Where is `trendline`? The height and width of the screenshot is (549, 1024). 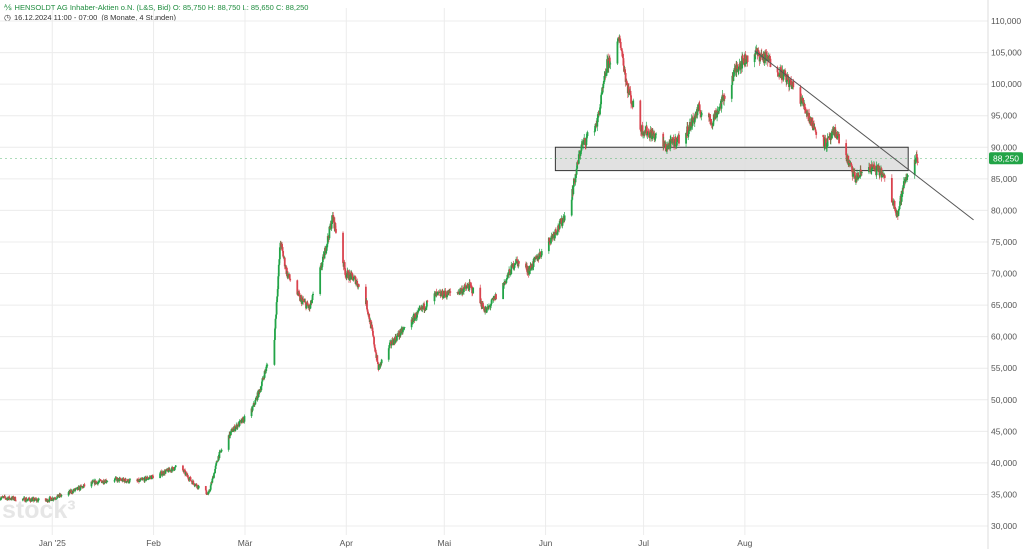 trendline is located at coordinates (864, 135).